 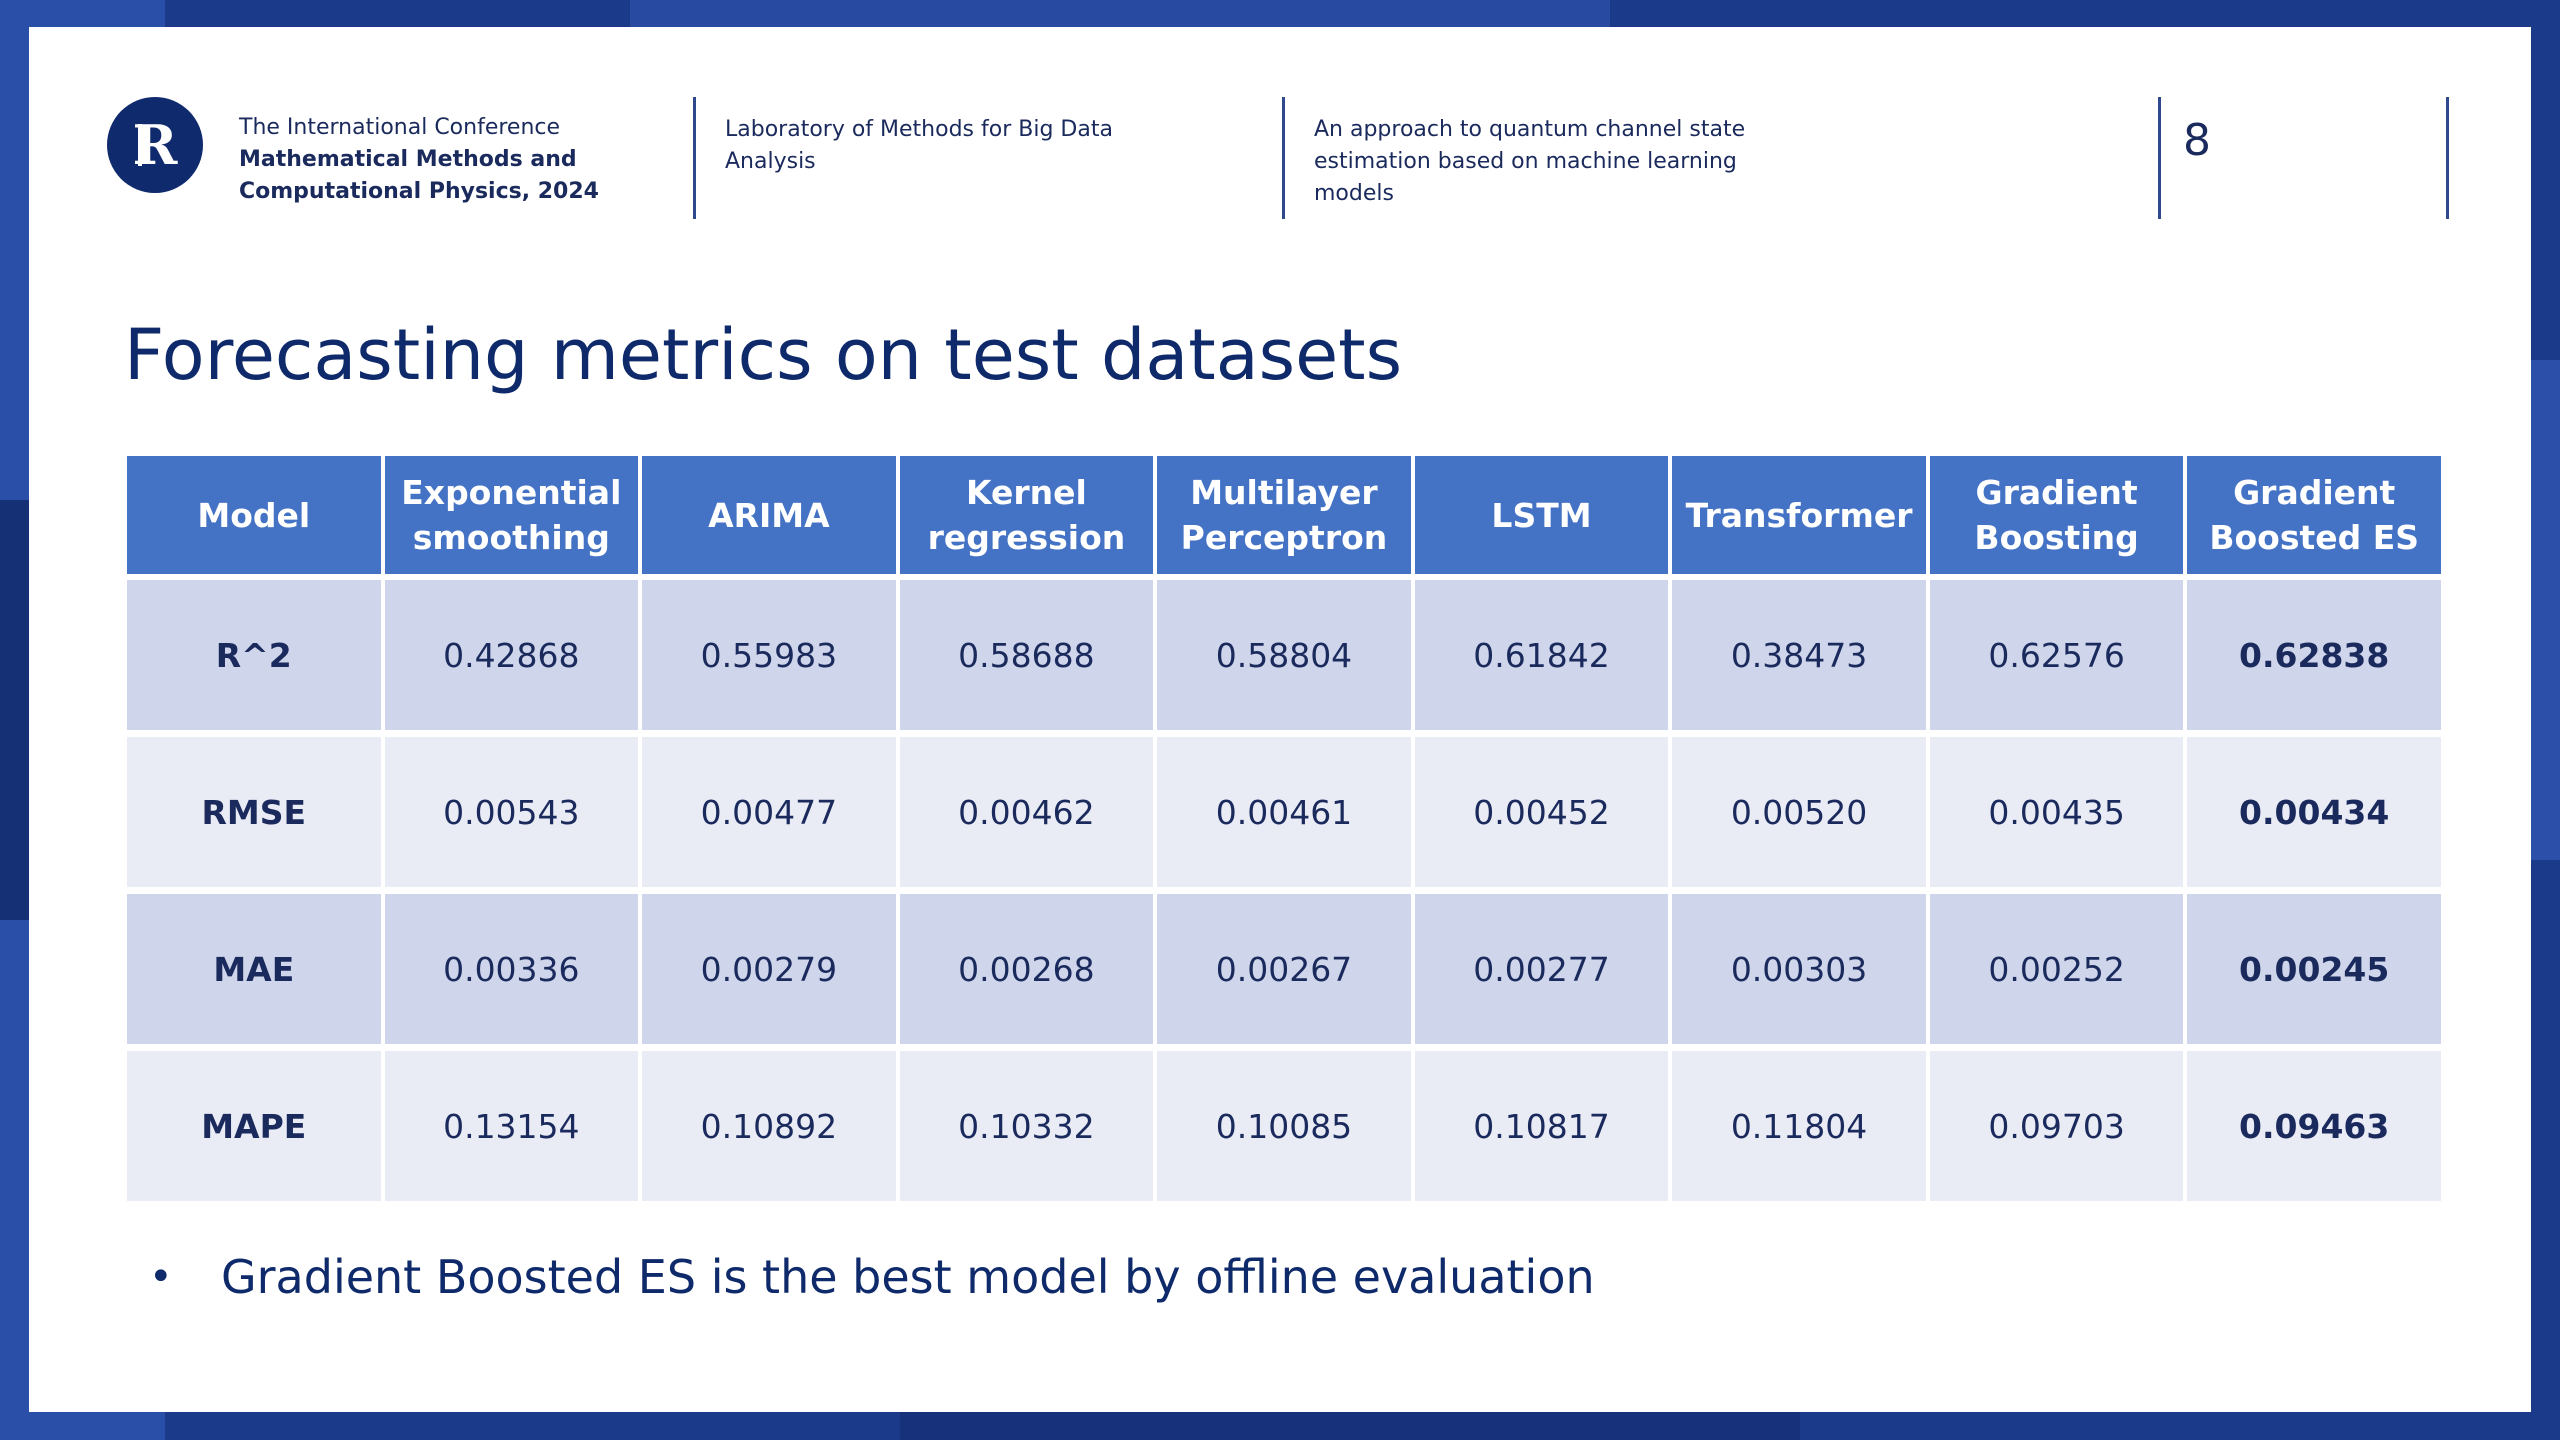 What do you see at coordinates (1541, 518) in the screenshot?
I see `column-header: LSTM` at bounding box center [1541, 518].